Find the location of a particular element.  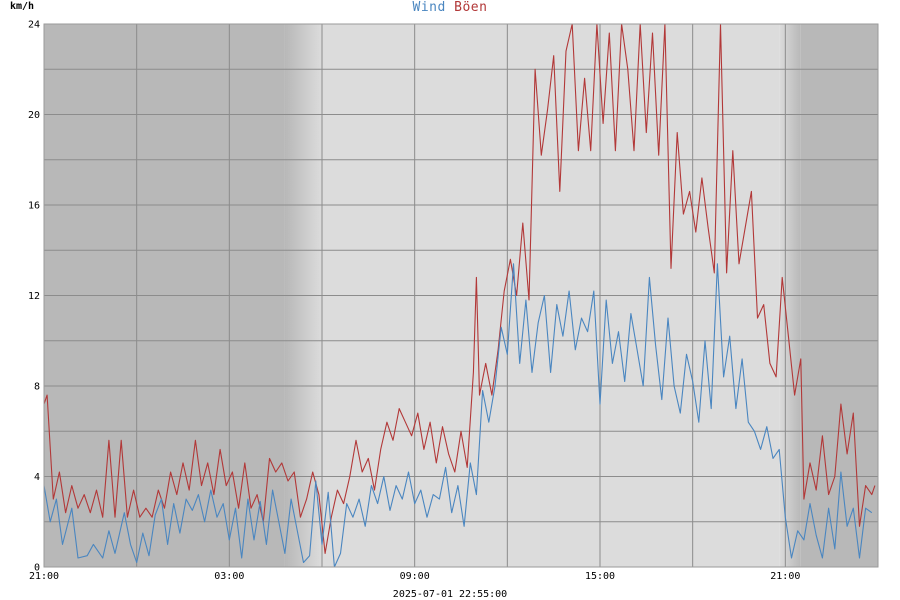

timestamp-label: 2025-07-01 22:55:00 is located at coordinates (450, 594).